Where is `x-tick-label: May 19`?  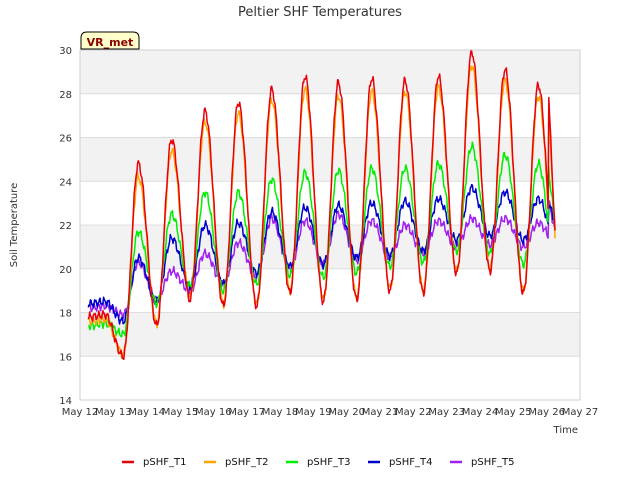
x-tick-label: May 19 is located at coordinates (313, 412).